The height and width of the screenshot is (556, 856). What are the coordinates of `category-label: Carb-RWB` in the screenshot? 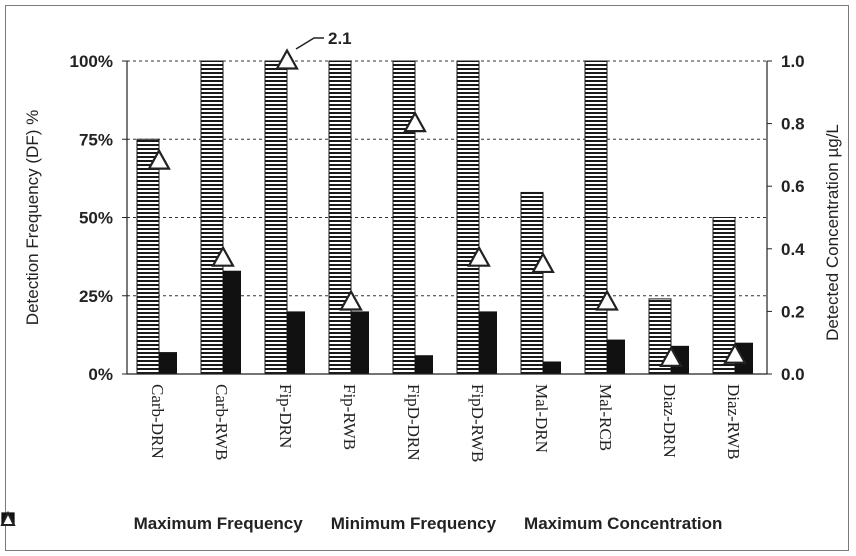 It's located at (221, 422).